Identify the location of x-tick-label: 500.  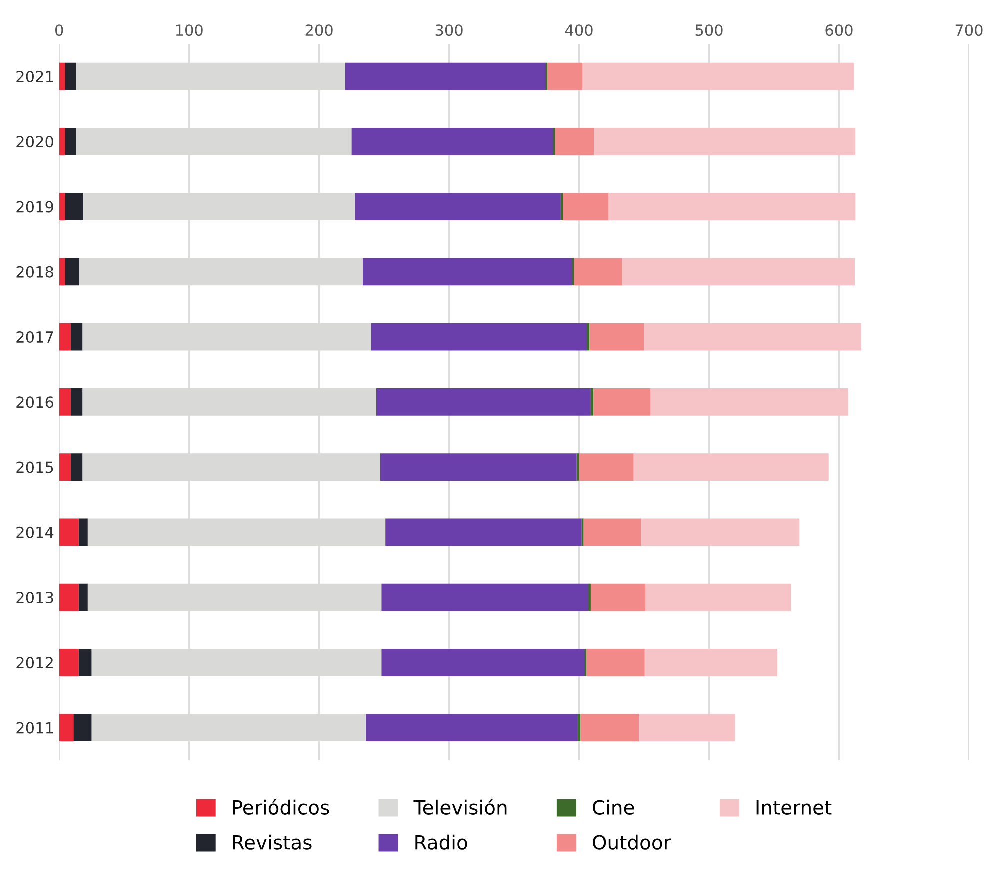
(709, 30).